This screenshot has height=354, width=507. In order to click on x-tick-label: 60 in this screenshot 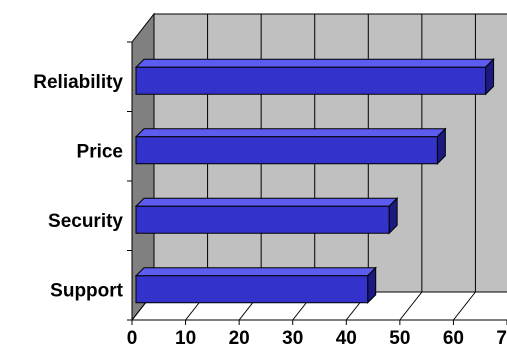, I will do `click(453, 338)`.